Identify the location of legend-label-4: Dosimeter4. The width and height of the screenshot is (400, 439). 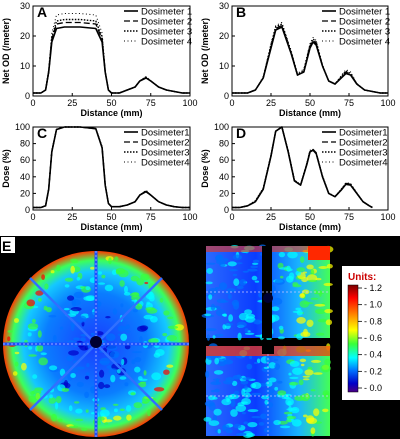
(165, 163).